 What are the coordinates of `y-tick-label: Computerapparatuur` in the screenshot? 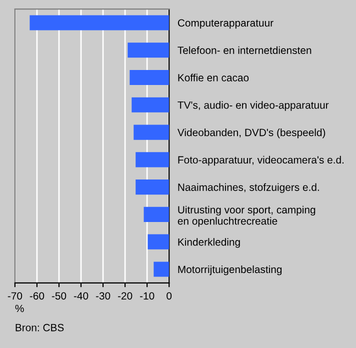 It's located at (226, 24).